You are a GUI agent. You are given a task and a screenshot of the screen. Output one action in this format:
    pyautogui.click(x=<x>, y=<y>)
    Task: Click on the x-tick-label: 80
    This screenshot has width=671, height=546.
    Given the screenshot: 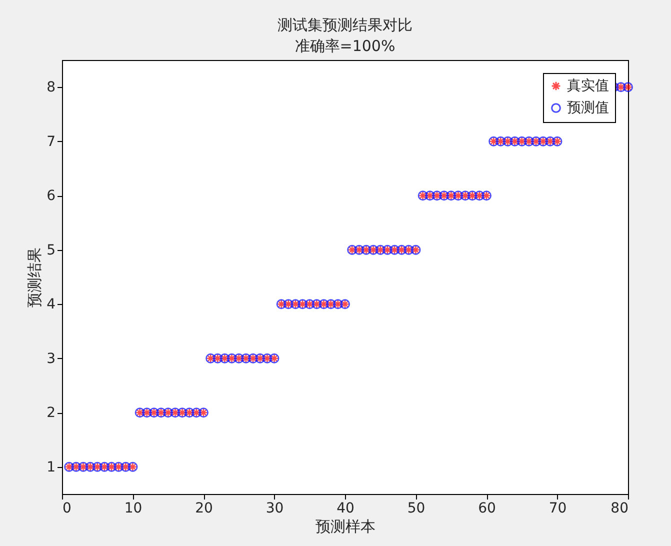 What is the action you would take?
    pyautogui.click(x=619, y=508)
    